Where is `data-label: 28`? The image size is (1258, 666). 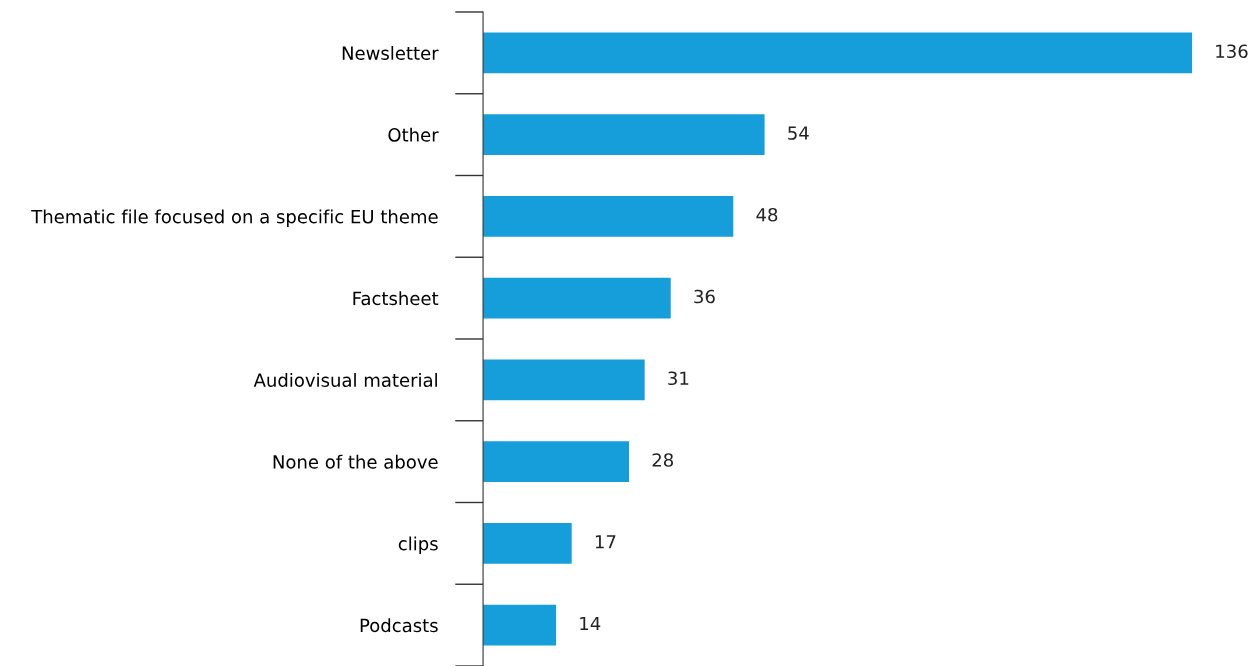
data-label: 28 is located at coordinates (662, 460).